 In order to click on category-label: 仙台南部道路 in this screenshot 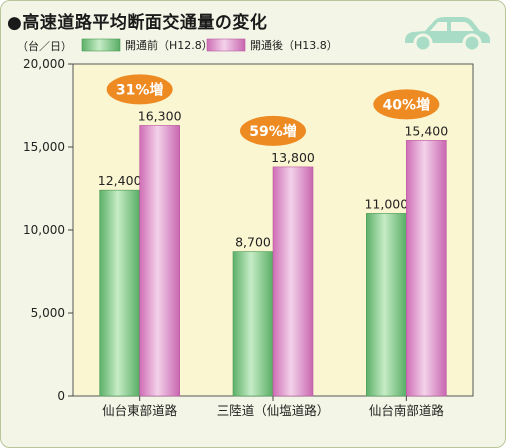, I will do `click(407, 410)`.